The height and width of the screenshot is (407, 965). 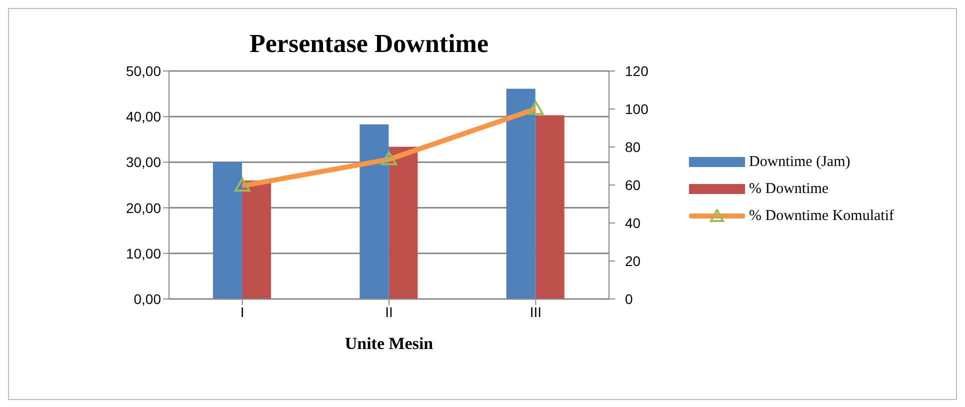 What do you see at coordinates (536, 312) in the screenshot?
I see `x-tick-label: III` at bounding box center [536, 312].